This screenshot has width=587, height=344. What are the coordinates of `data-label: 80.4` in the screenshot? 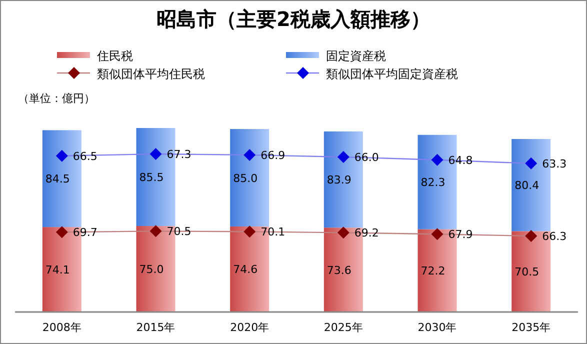 It's located at (527, 185).